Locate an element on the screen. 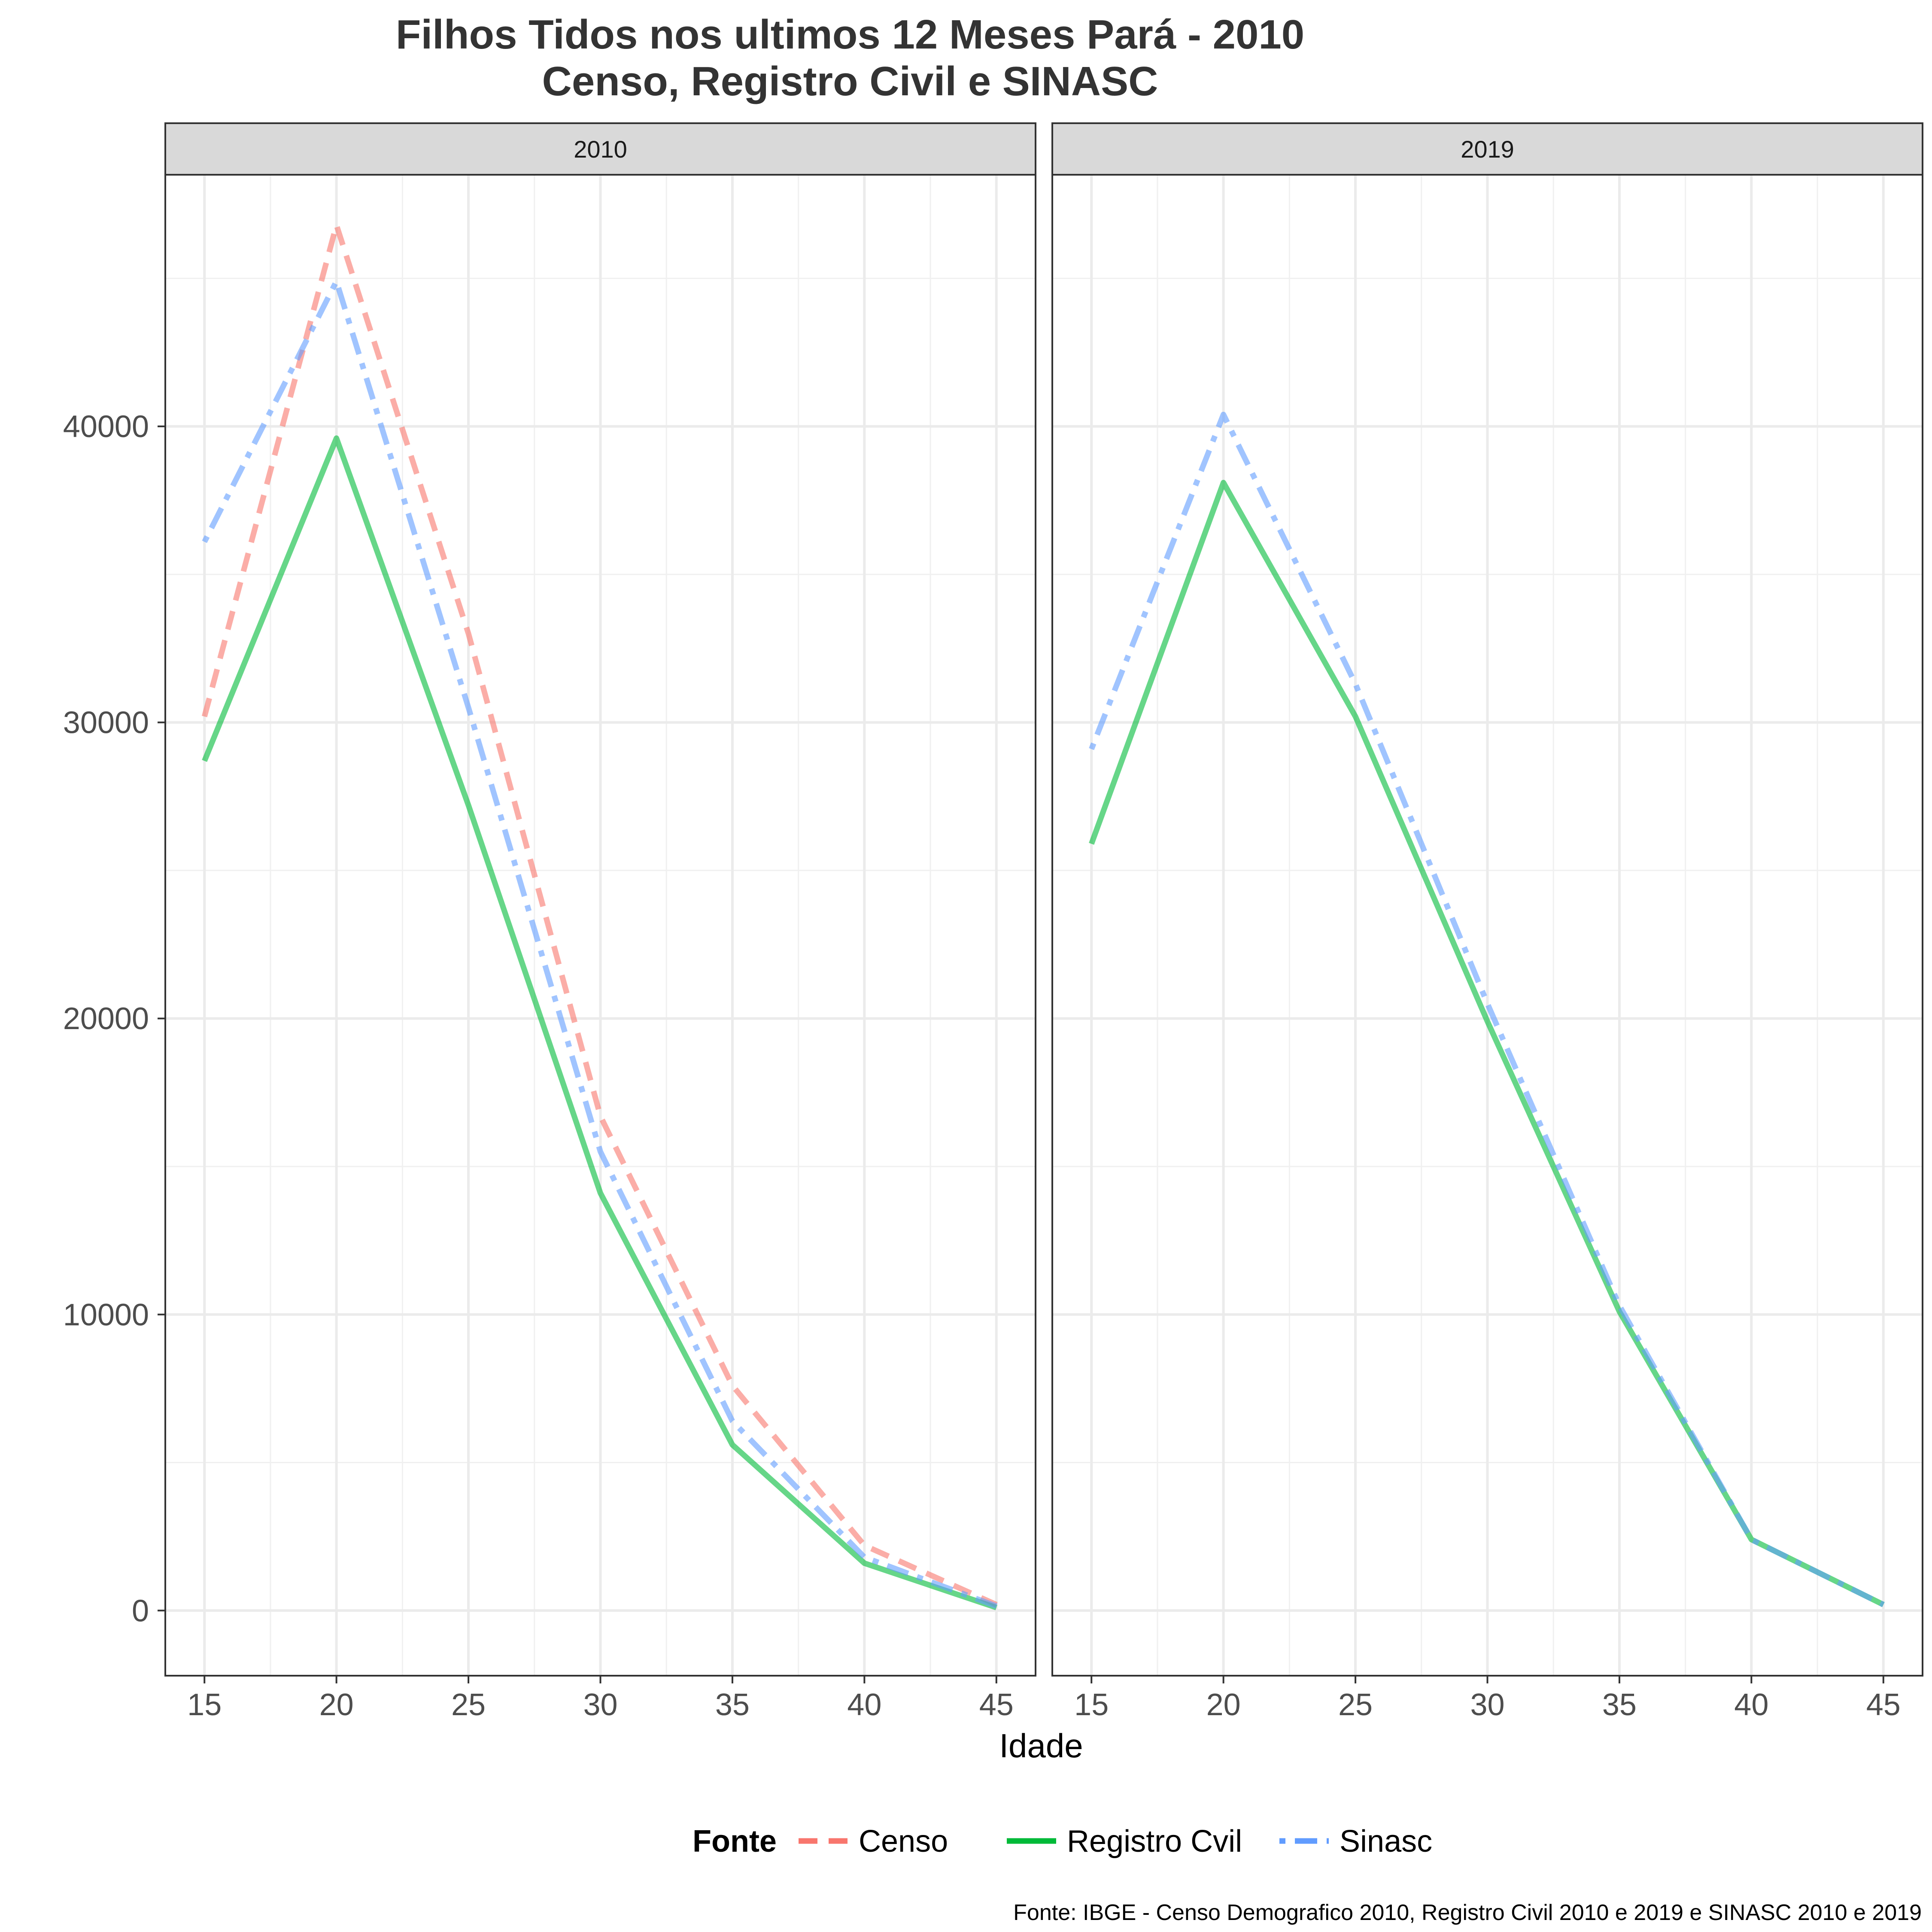 The width and height of the screenshot is (1932, 1932). legend-item-registro-cvil: Registro Cvil is located at coordinates (1124, 1842).